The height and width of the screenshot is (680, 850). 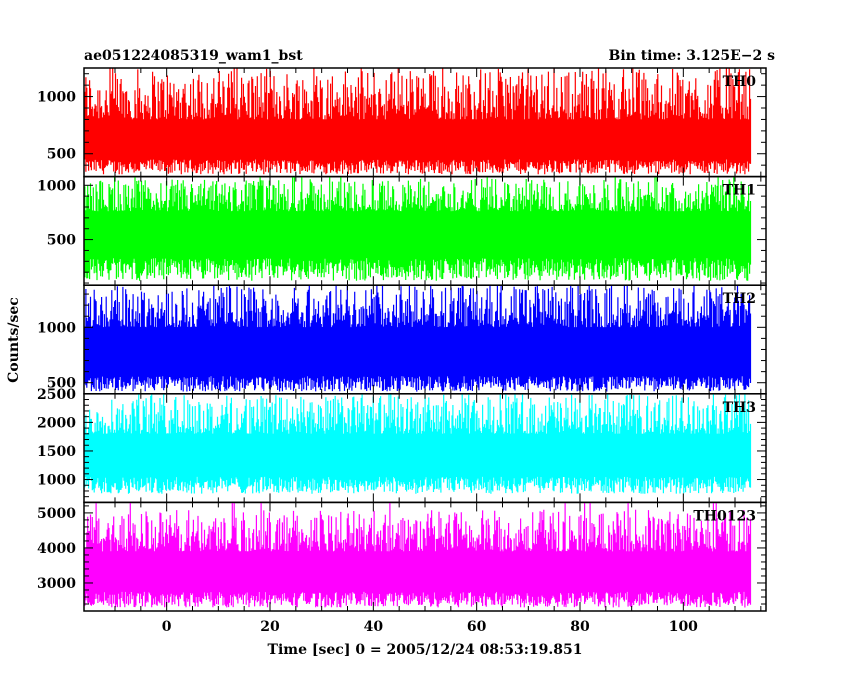 I want to click on x-tick-label: 40, so click(x=374, y=627).